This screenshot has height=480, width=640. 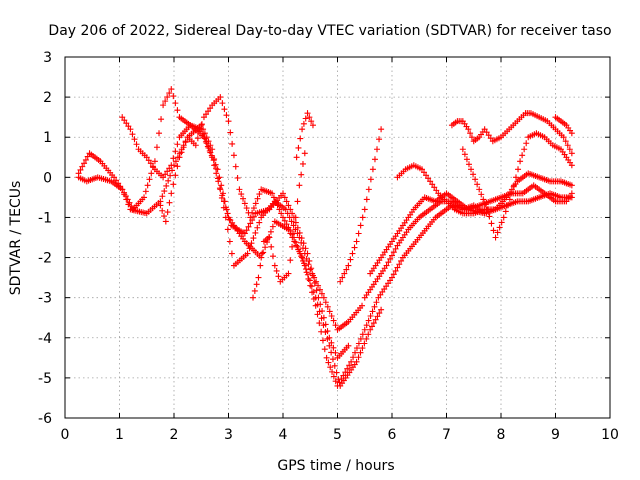 What do you see at coordinates (45, 218) in the screenshot?
I see `y-tick-label: -1` at bounding box center [45, 218].